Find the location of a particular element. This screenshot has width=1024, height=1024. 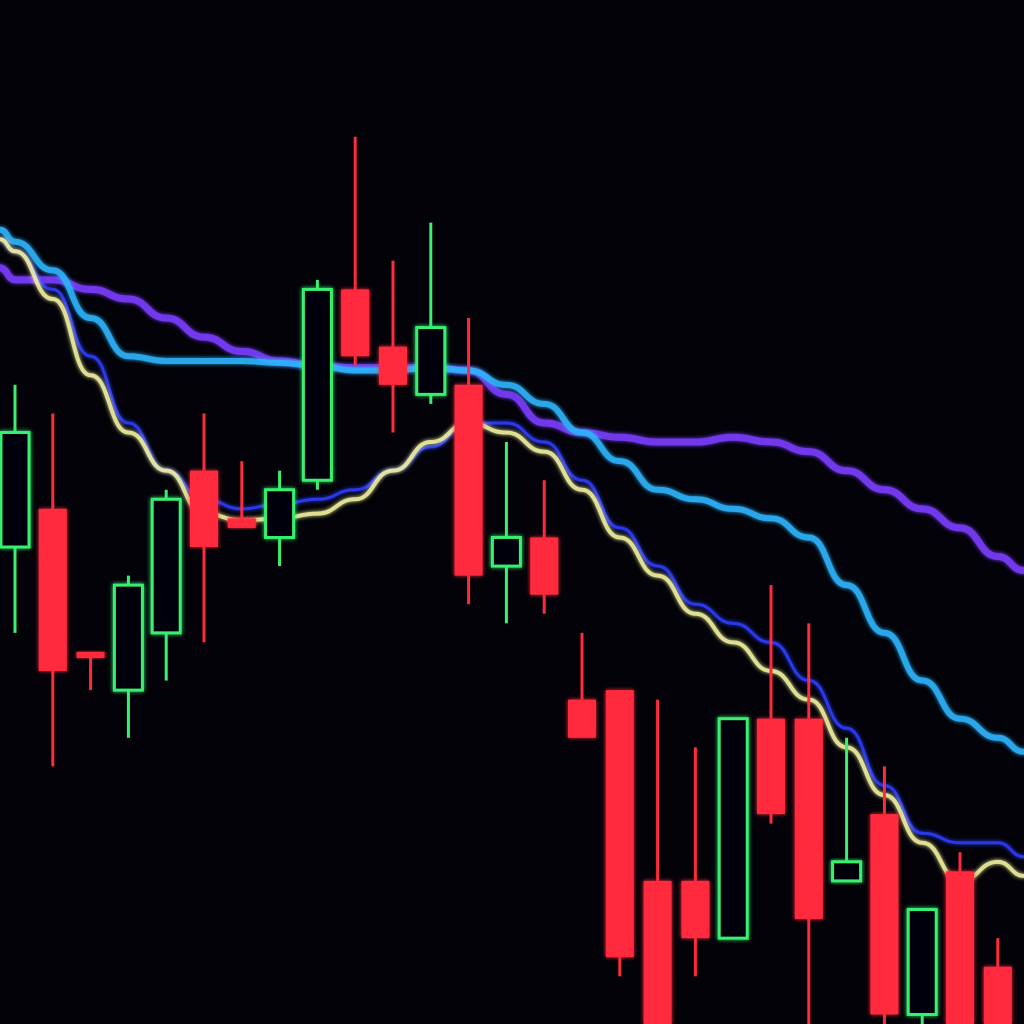

candle-12-body is located at coordinates (431, 361).